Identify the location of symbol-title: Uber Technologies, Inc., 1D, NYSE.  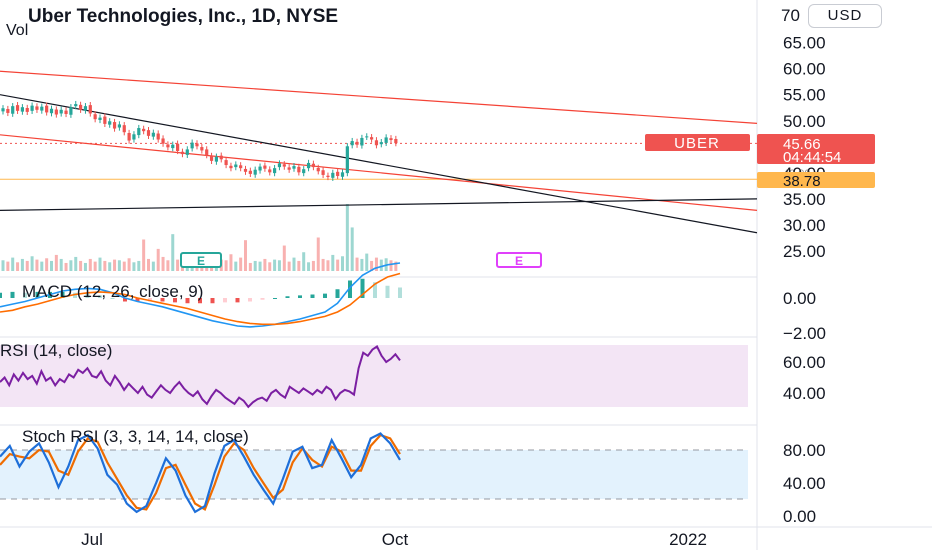
(183, 16).